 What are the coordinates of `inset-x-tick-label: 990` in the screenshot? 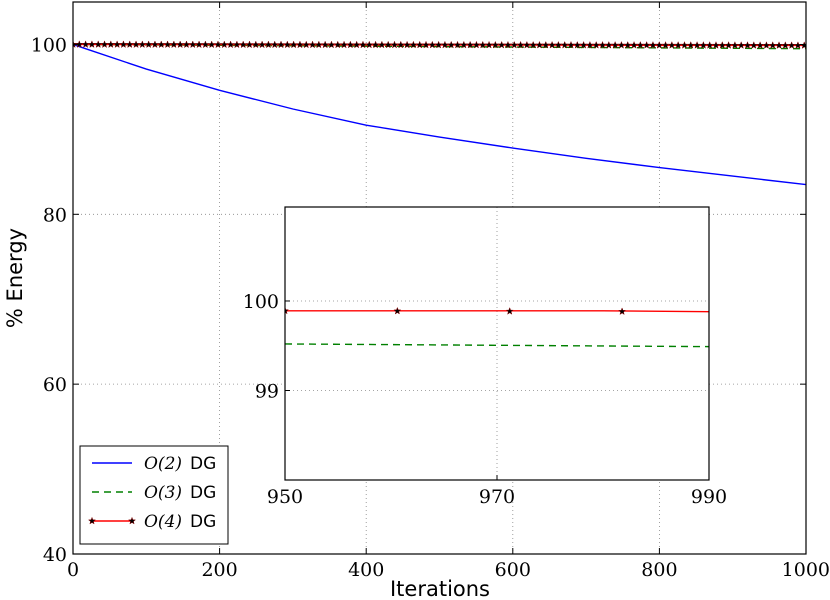 It's located at (709, 497).